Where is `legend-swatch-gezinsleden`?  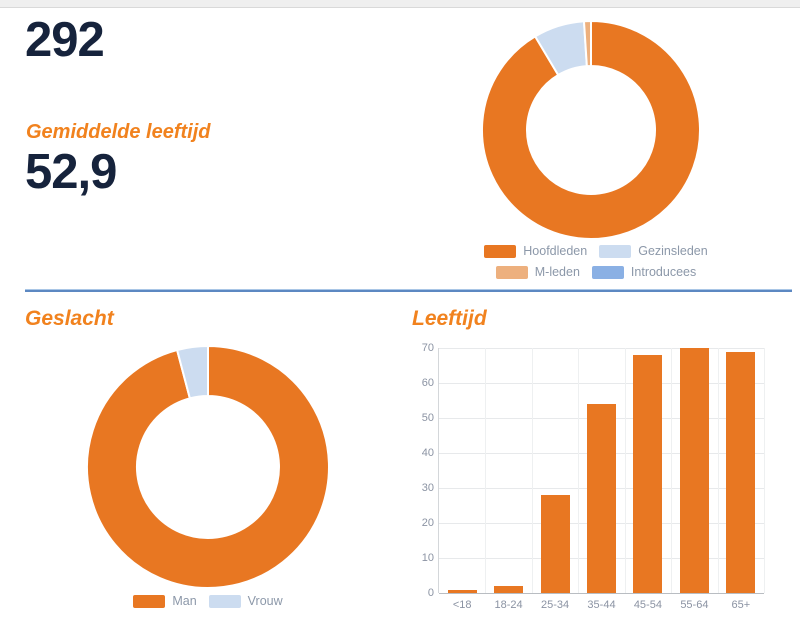
legend-swatch-gezinsleden is located at coordinates (615, 251).